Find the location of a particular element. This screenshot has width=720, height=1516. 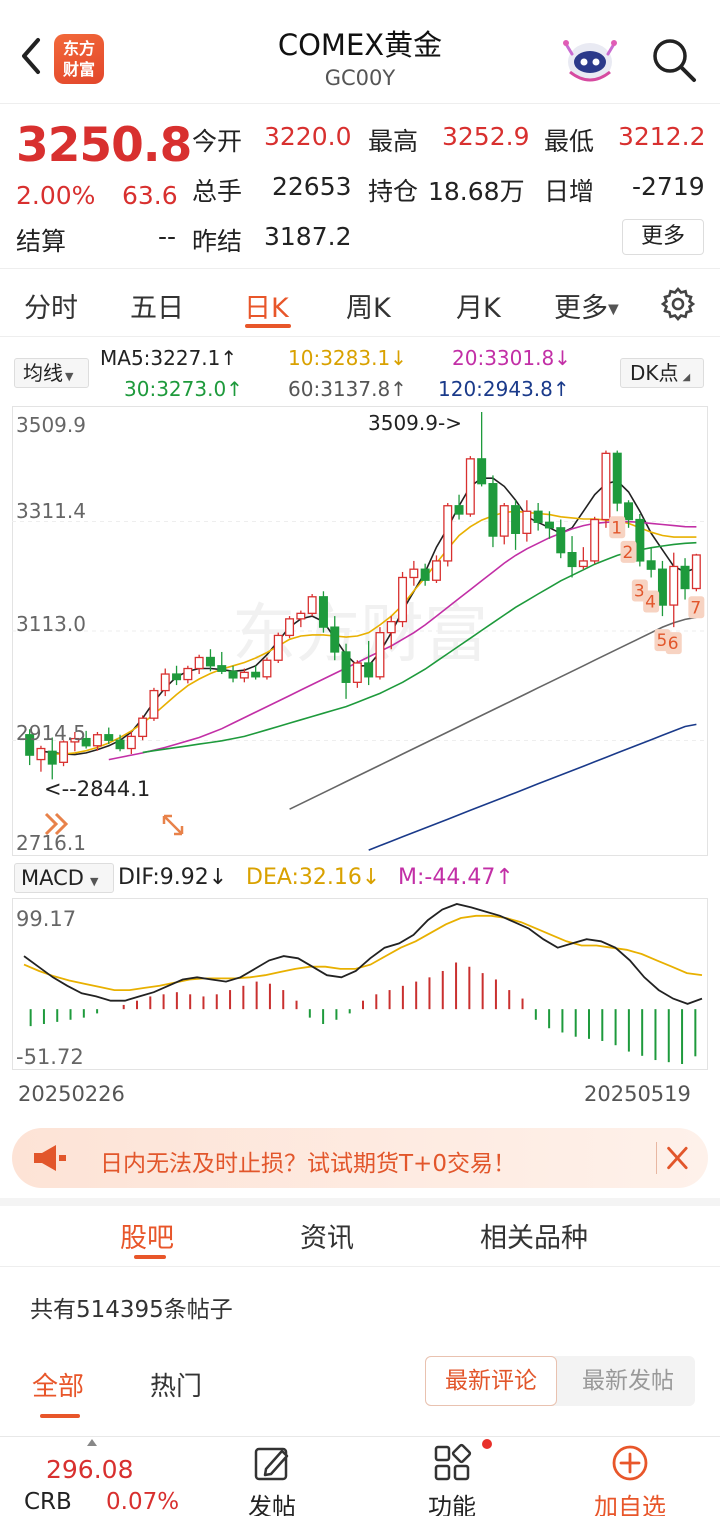

tab-forum: 股吧 is located at coordinates (147, 1238).